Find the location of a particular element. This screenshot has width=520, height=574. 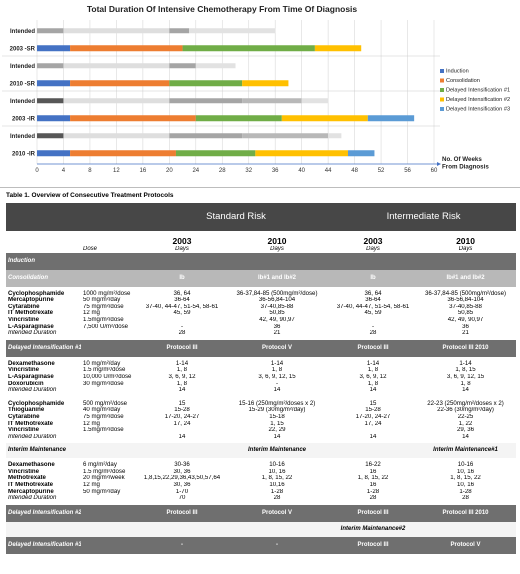

section-label: Delayed Intensification #2 is located at coordinates (43, 513).